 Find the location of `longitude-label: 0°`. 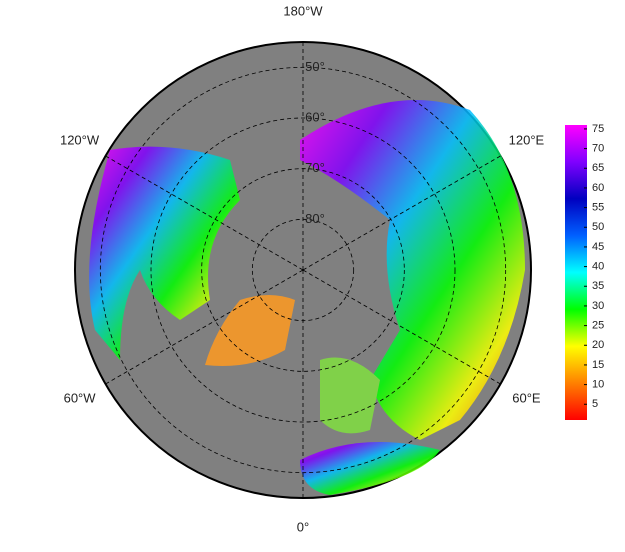

longitude-label: 0° is located at coordinates (303, 526).